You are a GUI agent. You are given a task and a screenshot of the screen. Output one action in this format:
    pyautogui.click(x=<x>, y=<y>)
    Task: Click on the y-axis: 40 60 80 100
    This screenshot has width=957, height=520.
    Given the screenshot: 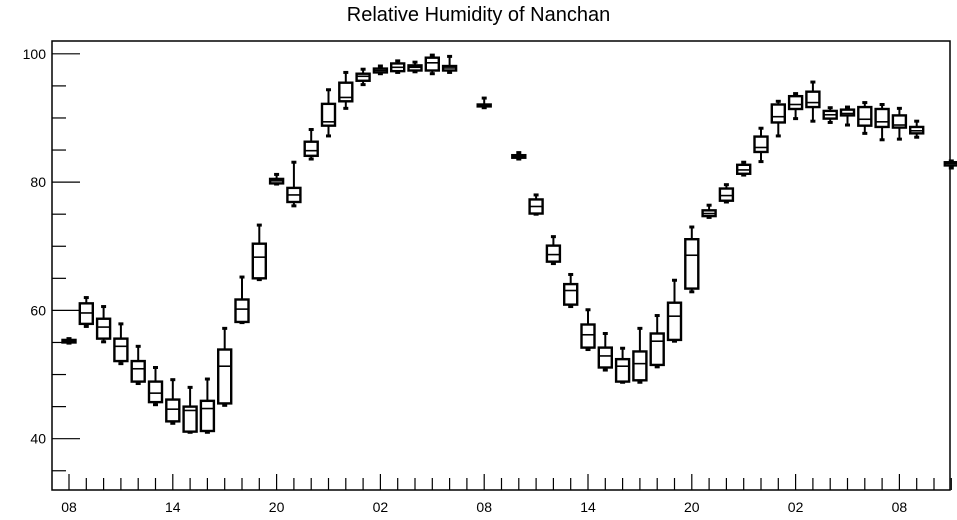 What is the action you would take?
    pyautogui.click(x=51, y=259)
    